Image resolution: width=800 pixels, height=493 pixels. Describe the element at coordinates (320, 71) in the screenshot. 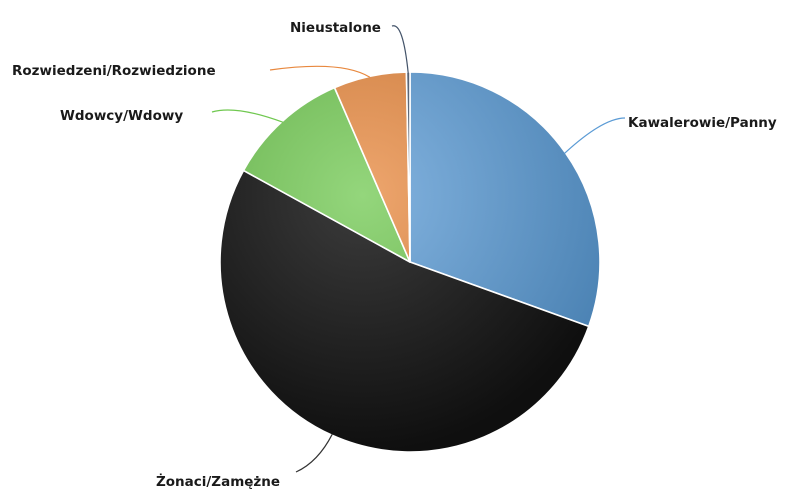

I see `leader-line-rozwiedzeni-rozwiedzione` at that location.